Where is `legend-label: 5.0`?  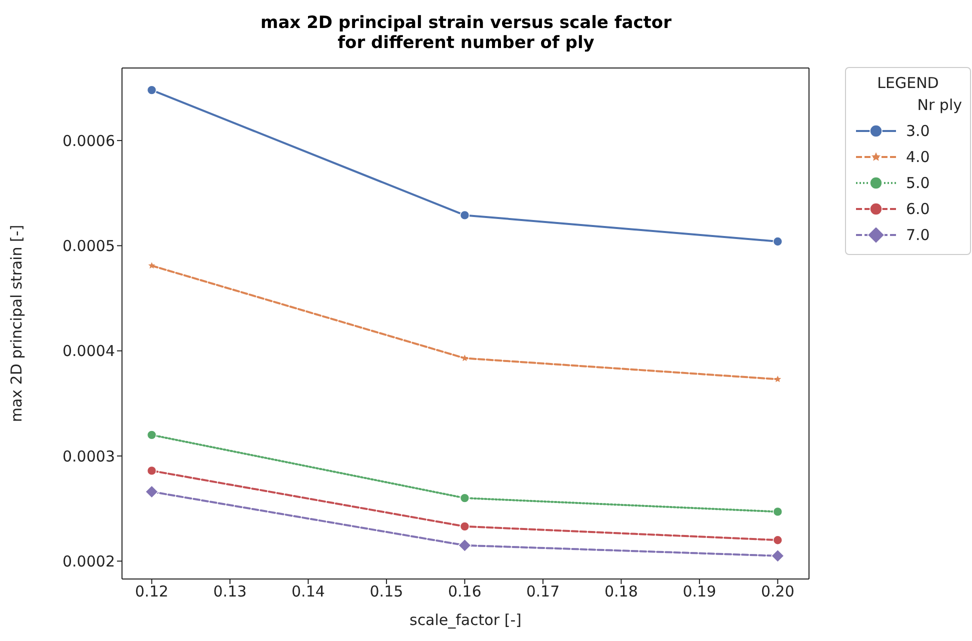
legend-label: 5.0 is located at coordinates (918, 183).